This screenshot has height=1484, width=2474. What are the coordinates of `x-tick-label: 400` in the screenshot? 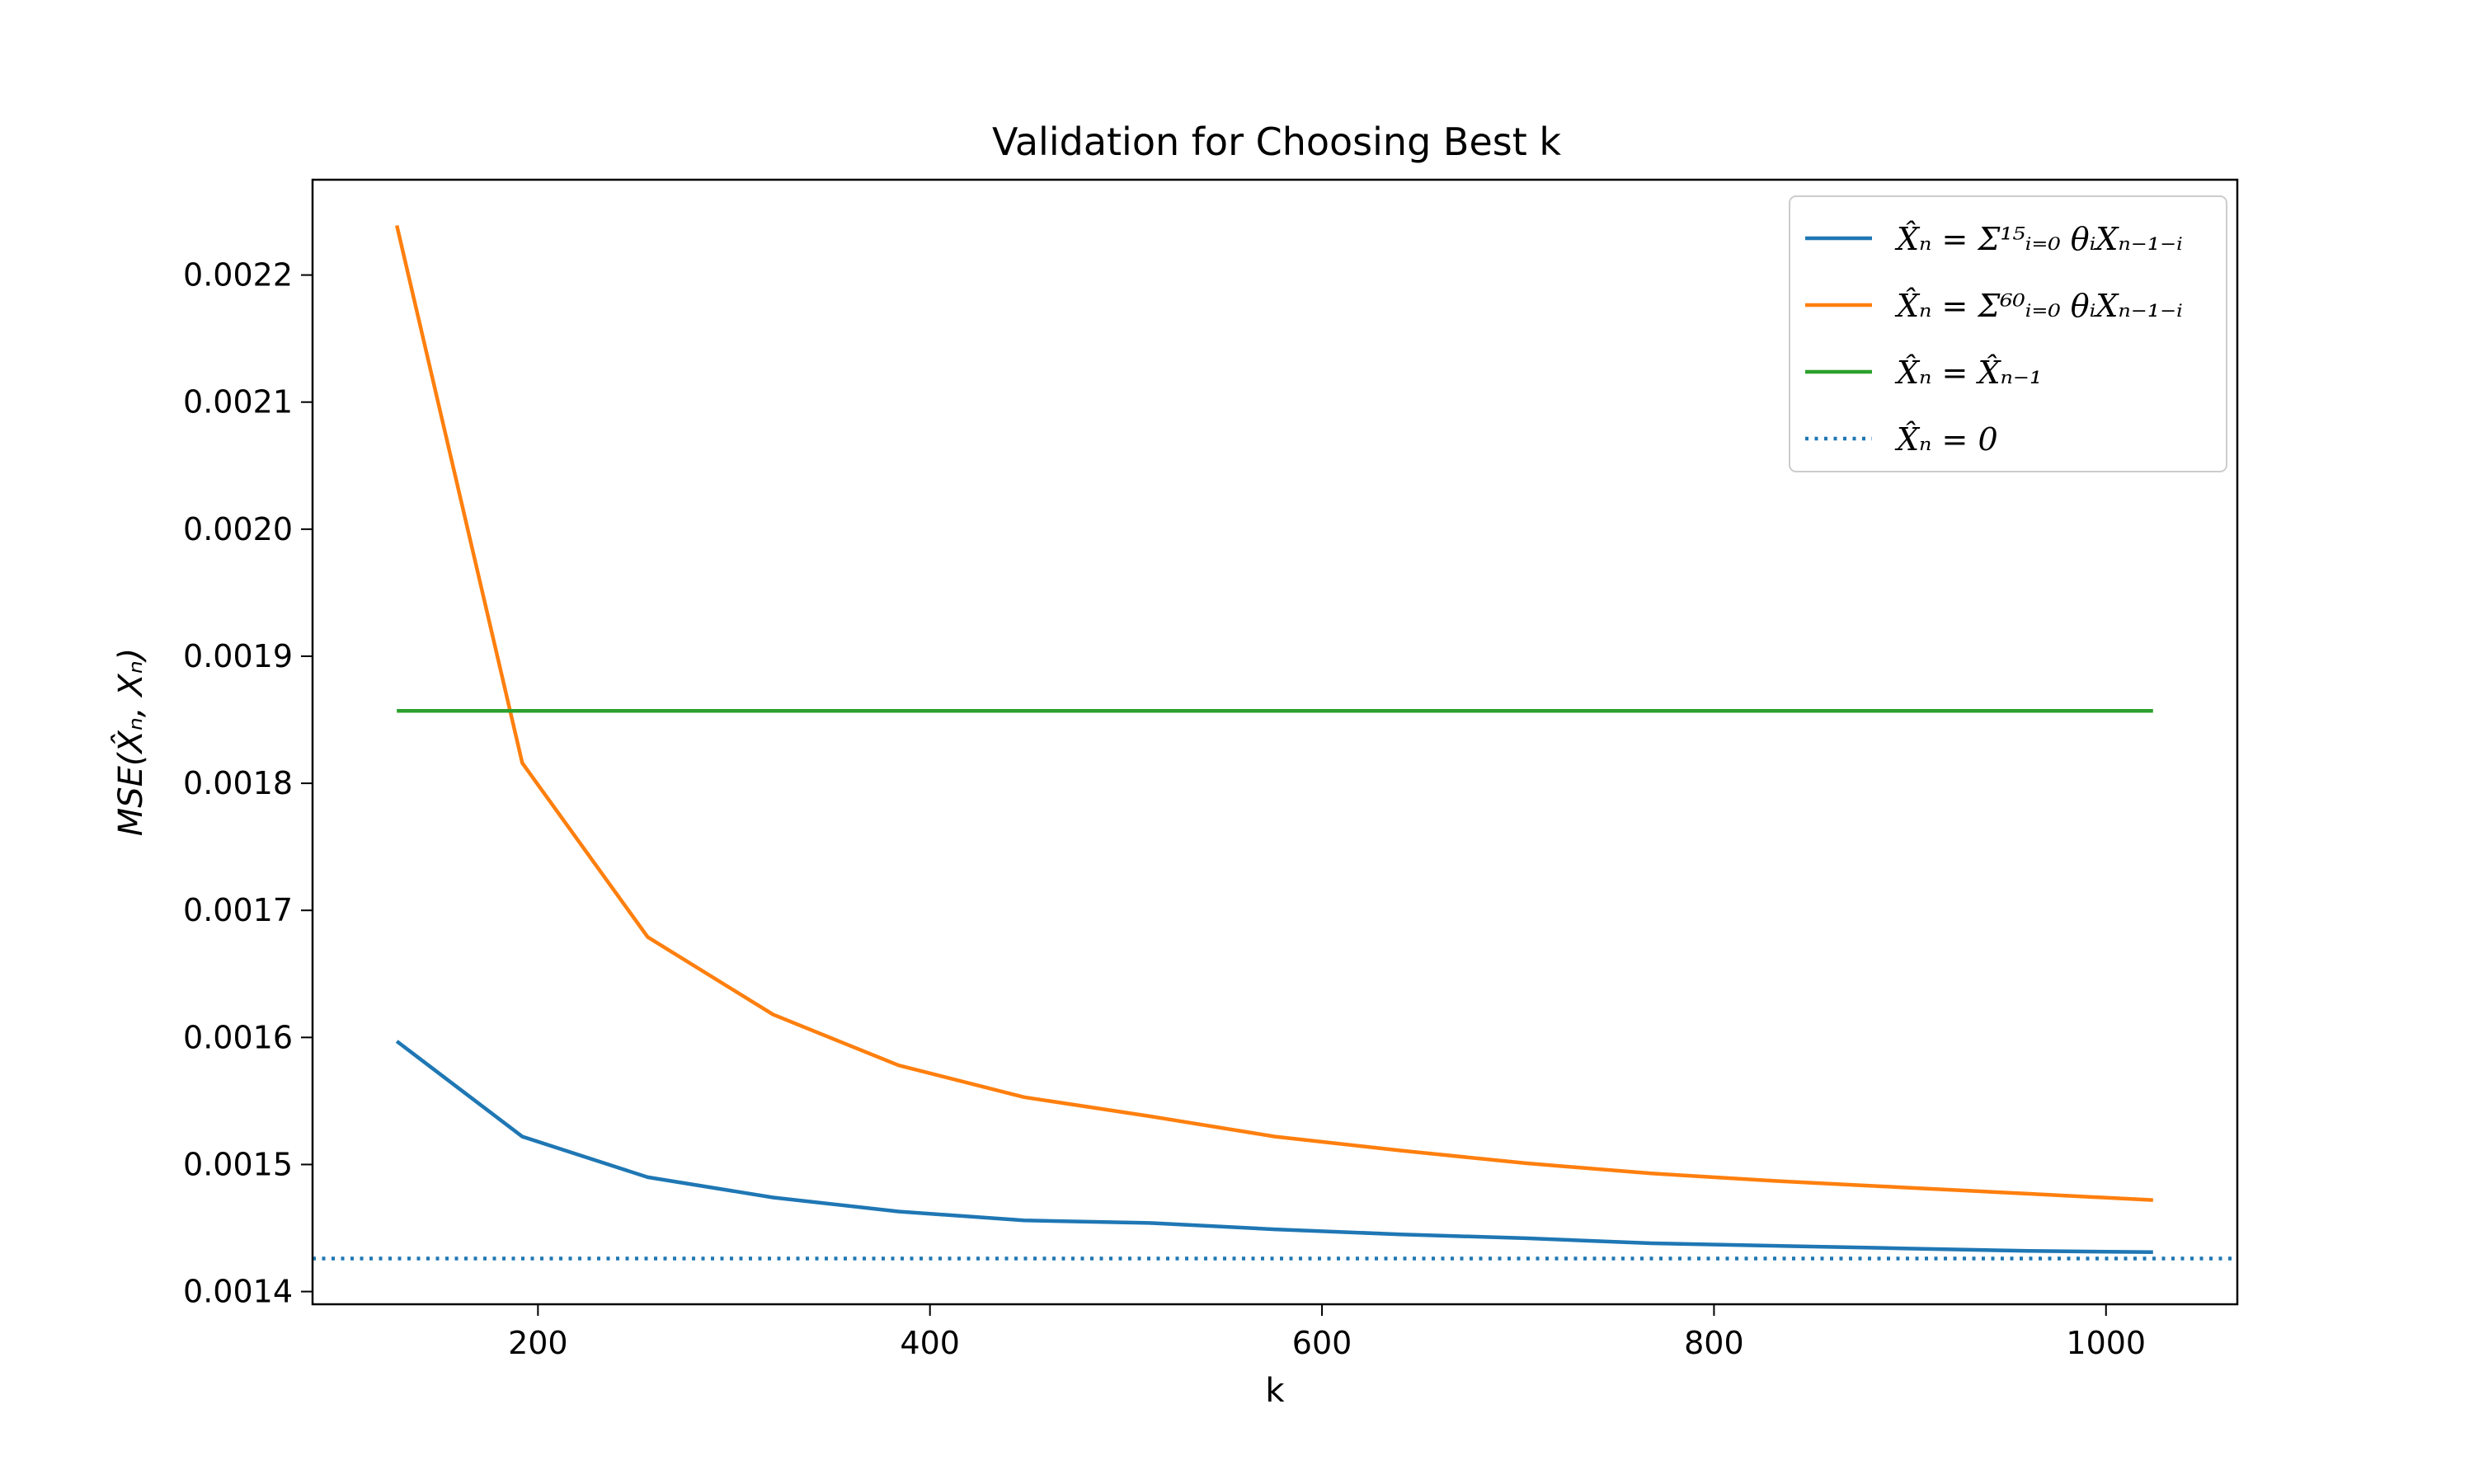 It's located at (930, 1343).